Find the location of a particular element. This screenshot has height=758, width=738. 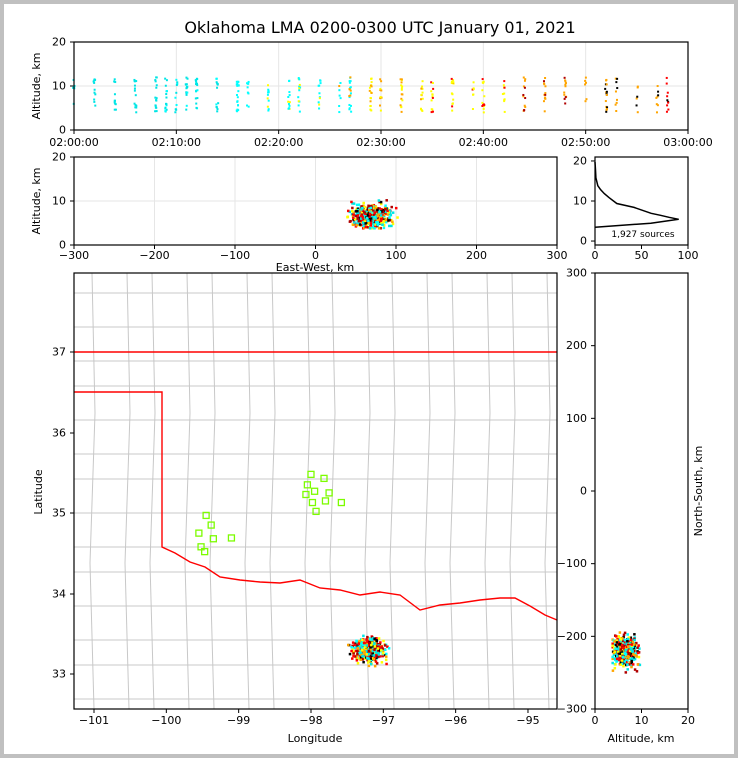

county-line is located at coordinates (427, 491).